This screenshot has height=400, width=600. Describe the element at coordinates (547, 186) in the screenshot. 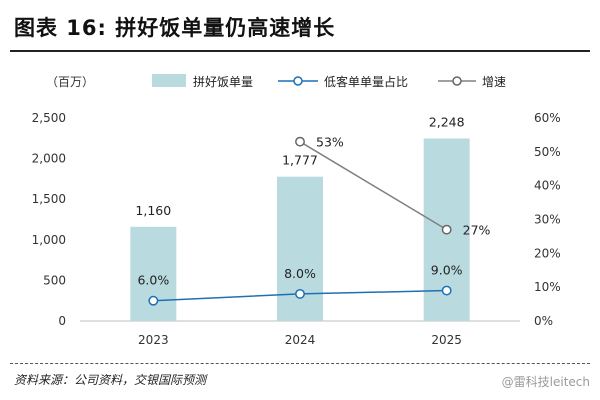

I see `y-right-tick: 40%` at that location.